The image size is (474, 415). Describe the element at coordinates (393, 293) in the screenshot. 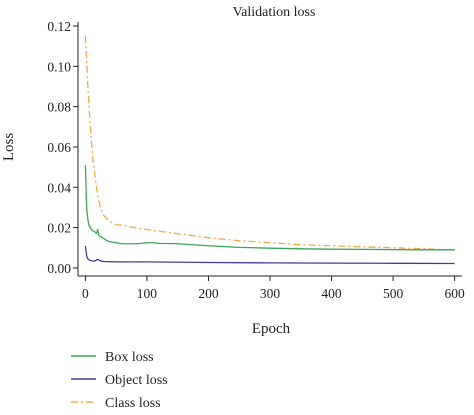

I see `x-tick-label: 500` at that location.